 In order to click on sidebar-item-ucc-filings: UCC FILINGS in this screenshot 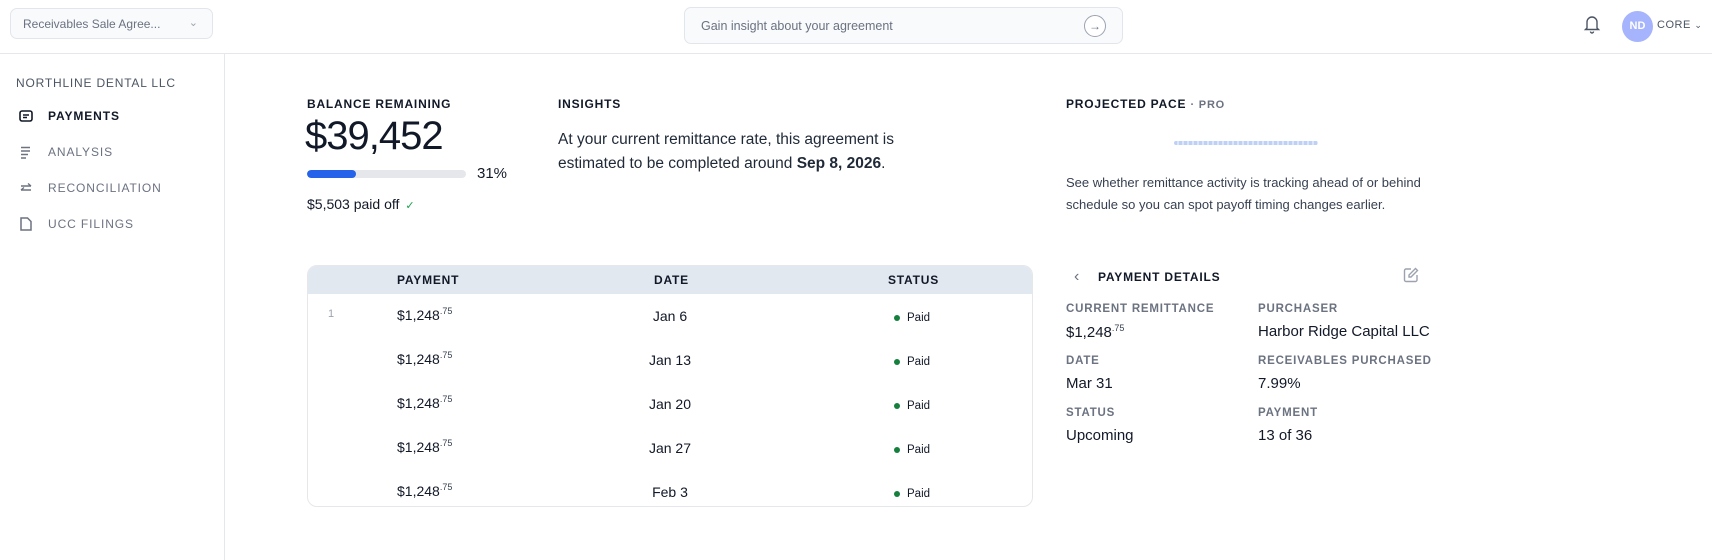, I will do `click(76, 224)`.